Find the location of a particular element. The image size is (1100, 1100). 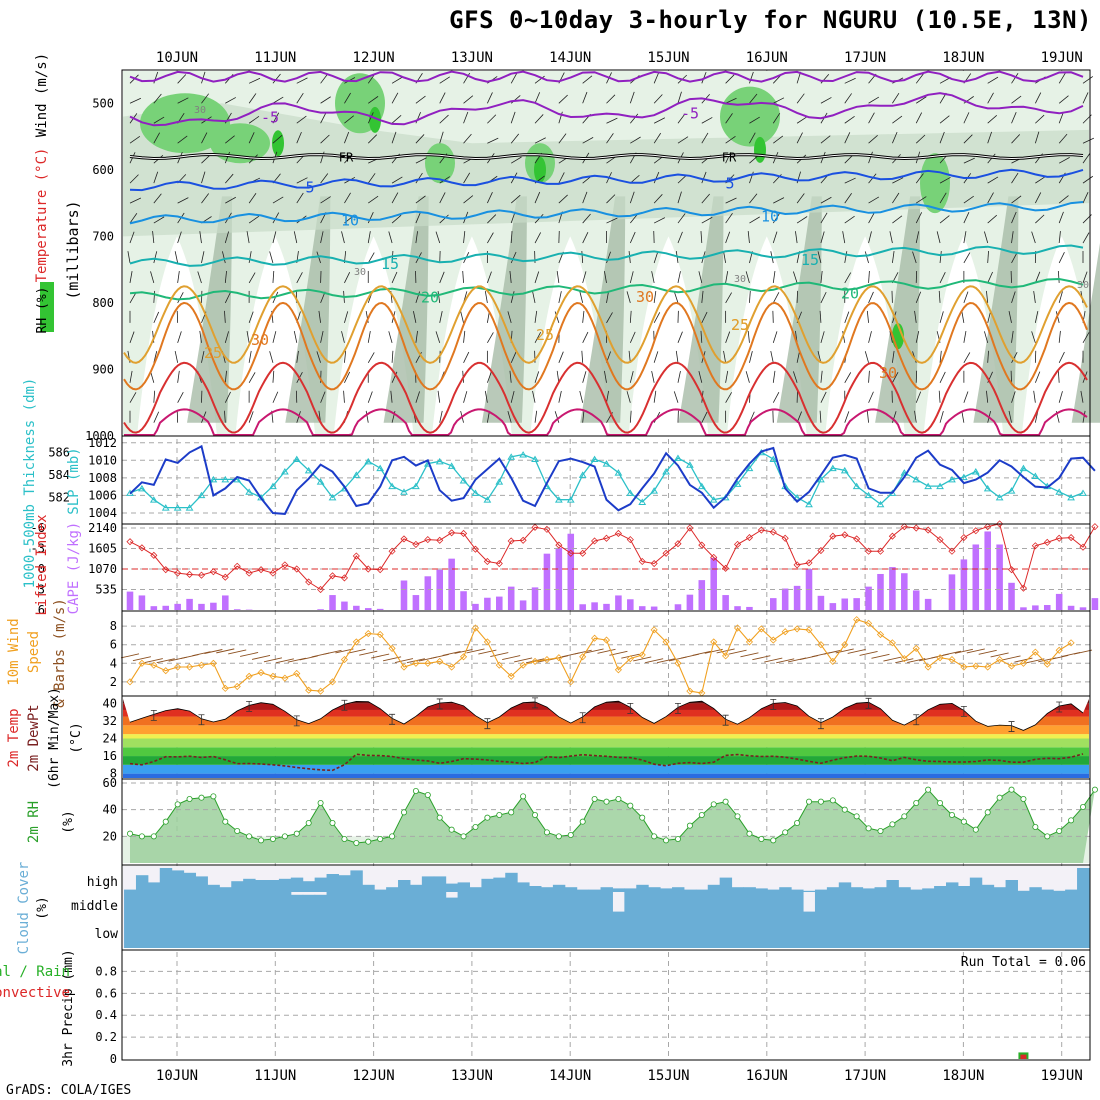

temperature-tick-label: 32 is located at coordinates (110, 721).